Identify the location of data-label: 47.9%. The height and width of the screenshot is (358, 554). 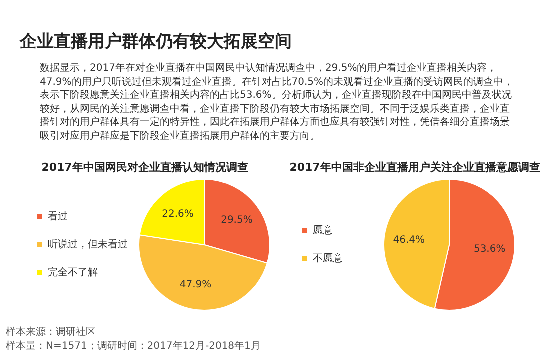
(196, 284).